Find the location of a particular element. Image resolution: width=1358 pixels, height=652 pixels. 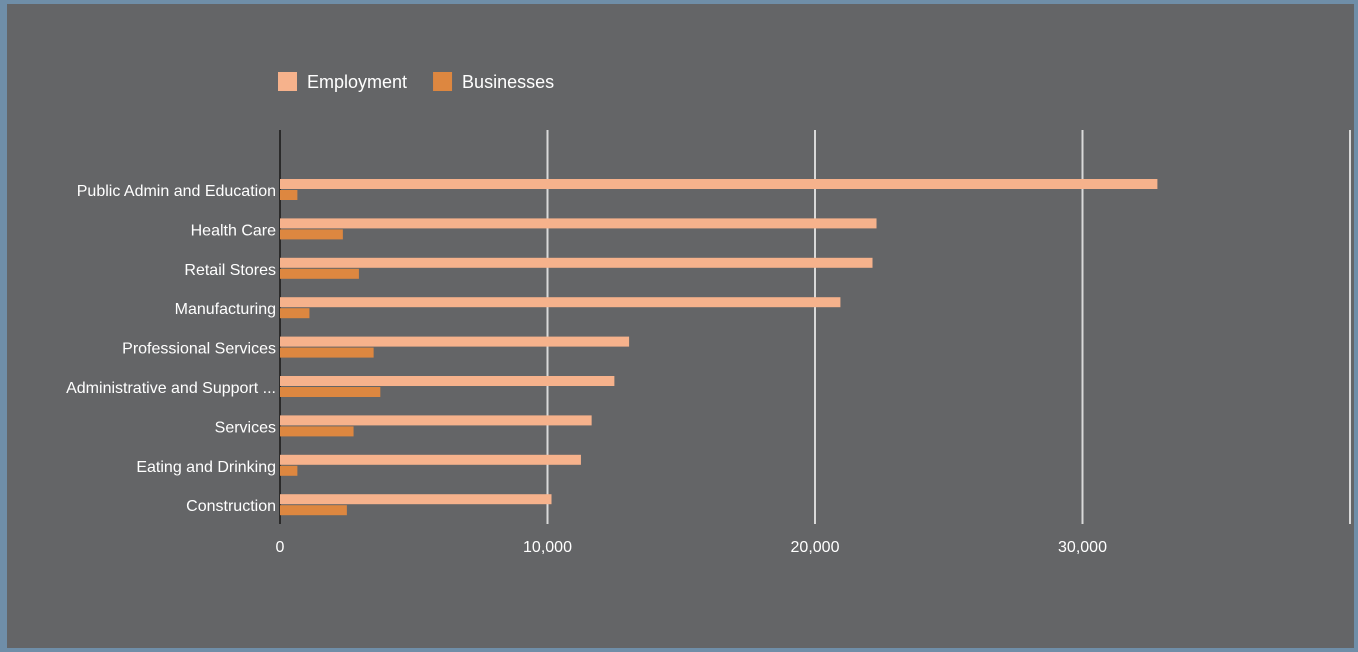

legend-swatch-businesses is located at coordinates (443, 81).